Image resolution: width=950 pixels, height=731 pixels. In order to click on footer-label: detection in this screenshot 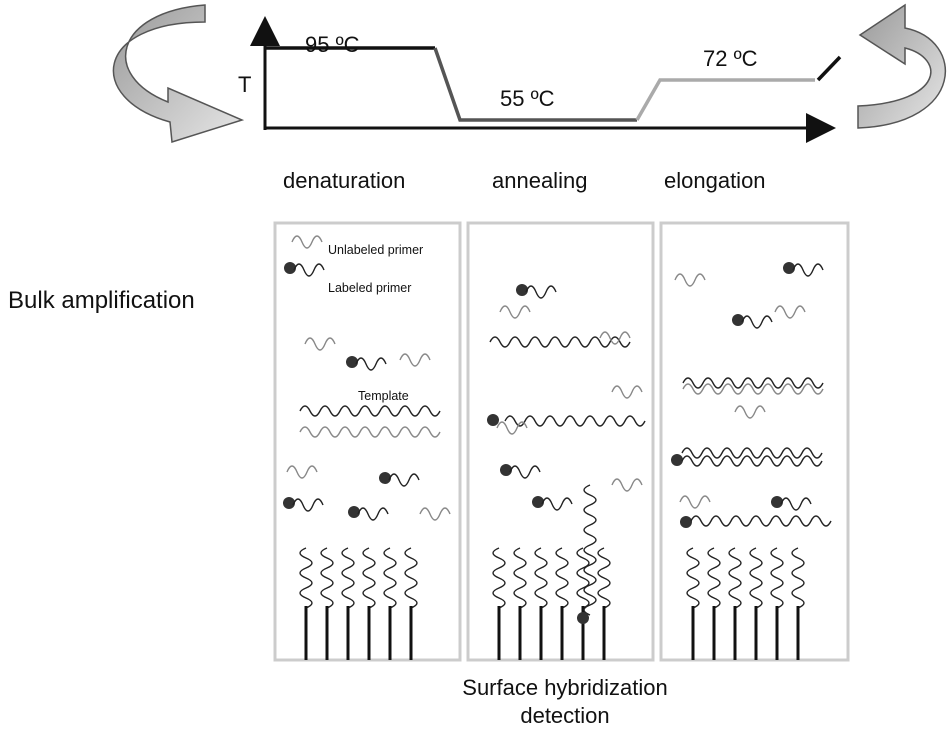, I will do `click(564, 715)`.